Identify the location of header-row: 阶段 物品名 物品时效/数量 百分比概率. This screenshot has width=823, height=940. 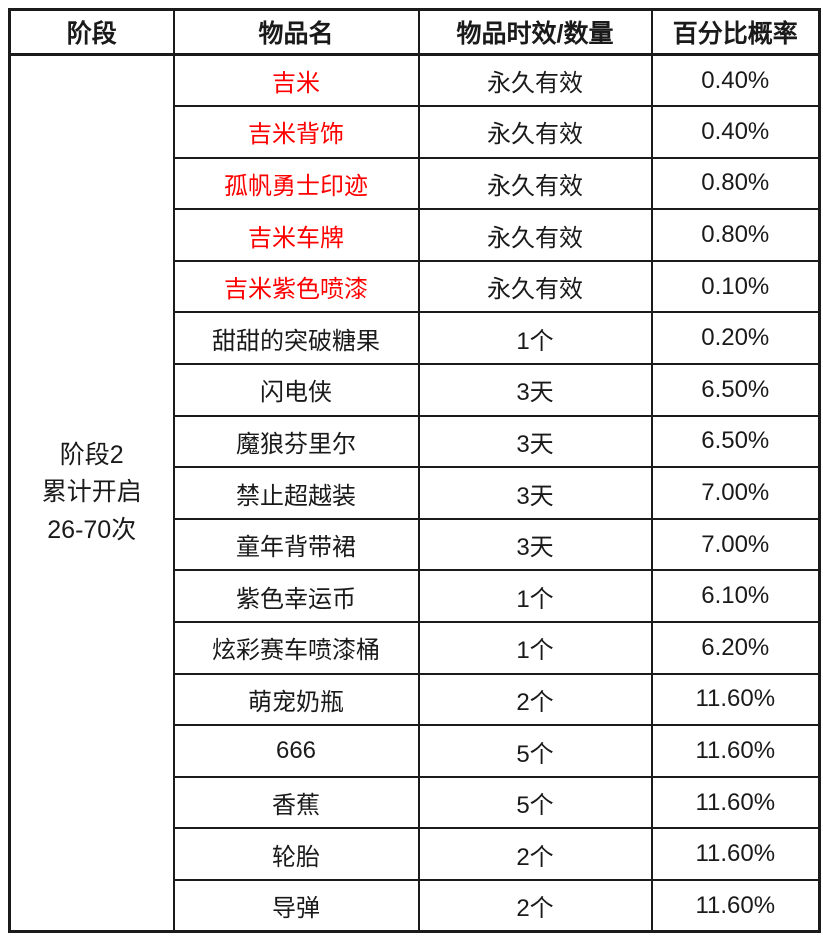
(414, 32).